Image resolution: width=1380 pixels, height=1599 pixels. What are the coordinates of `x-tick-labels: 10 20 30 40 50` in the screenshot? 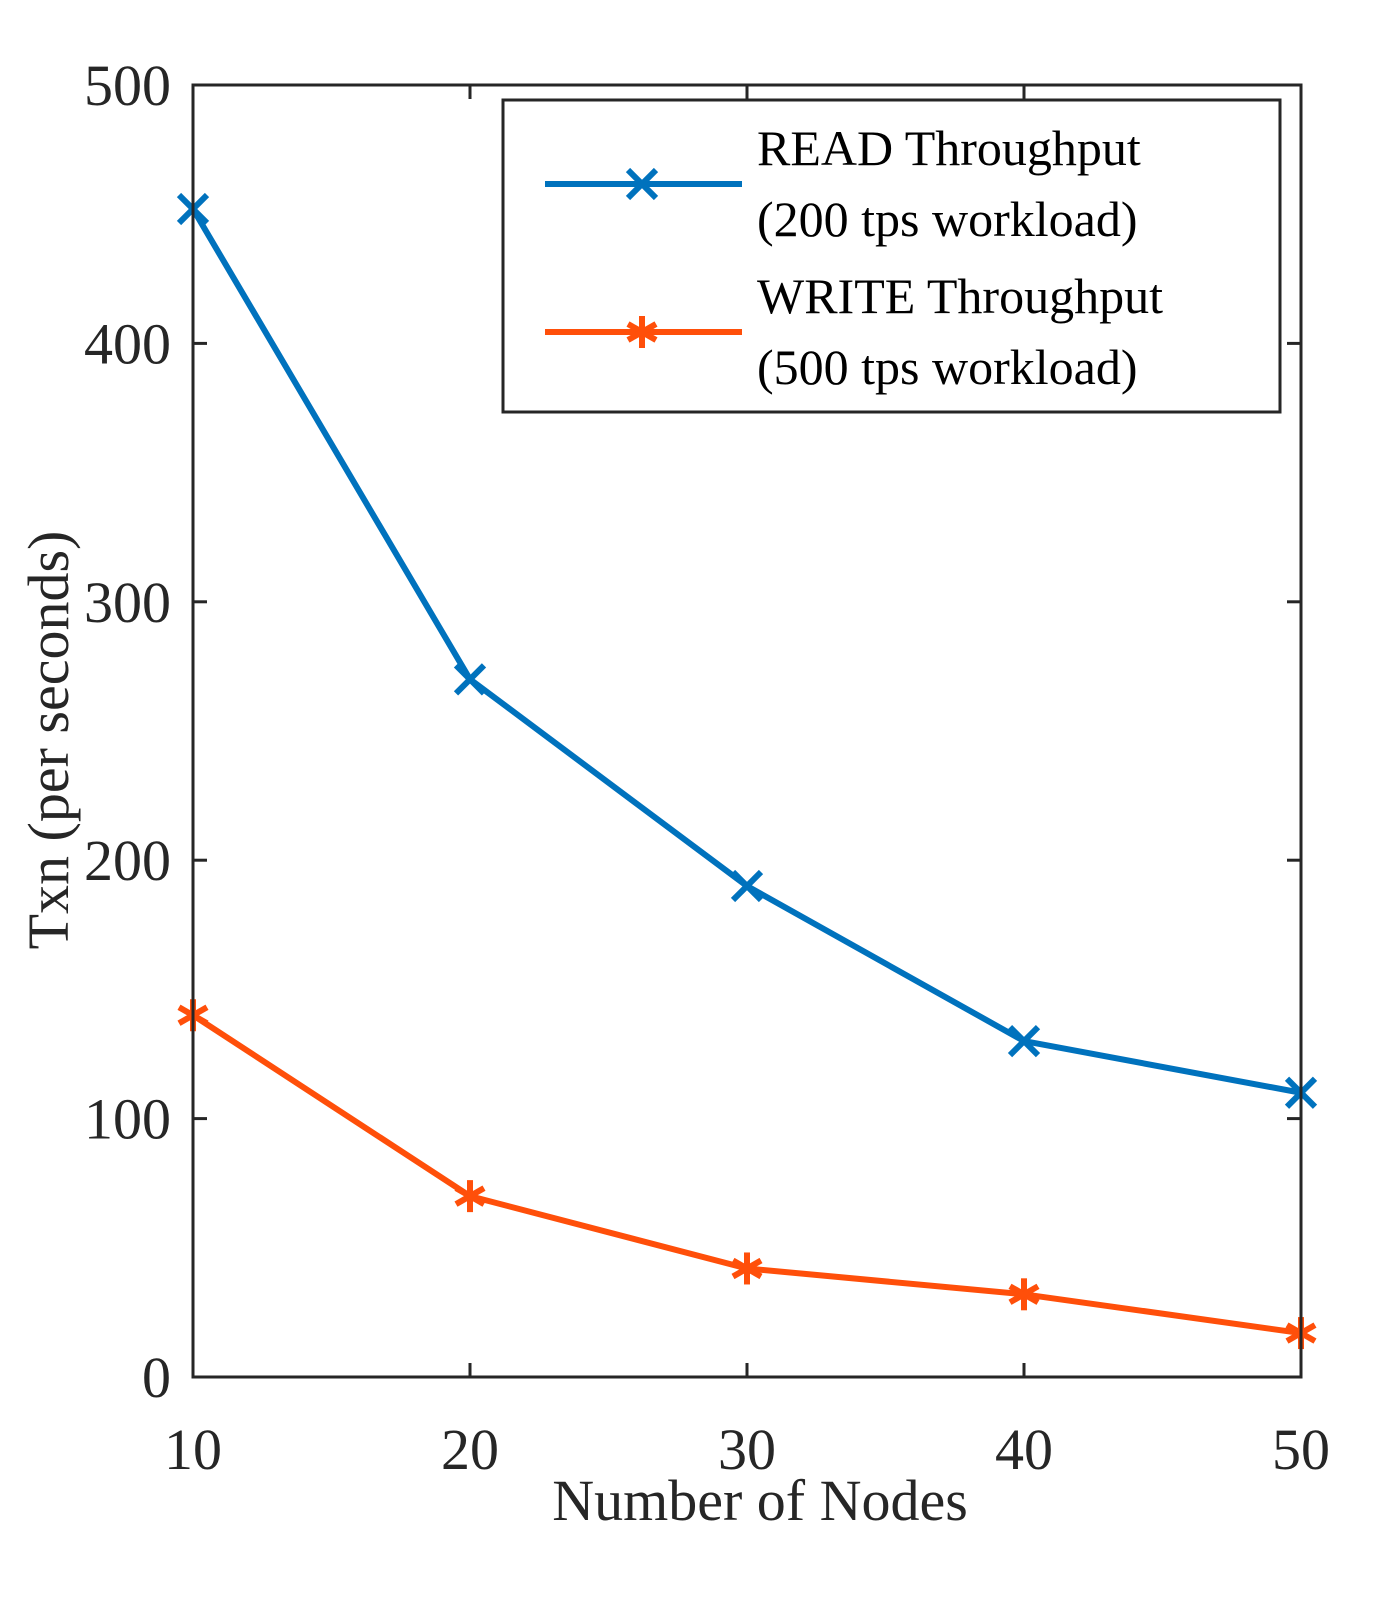 It's located at (747, 1449).